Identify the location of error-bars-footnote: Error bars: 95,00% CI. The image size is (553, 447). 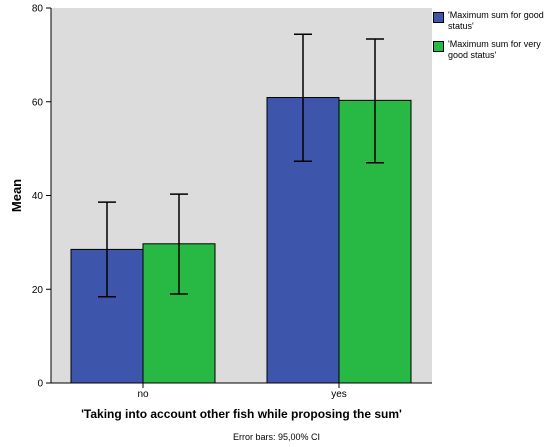
(276, 437).